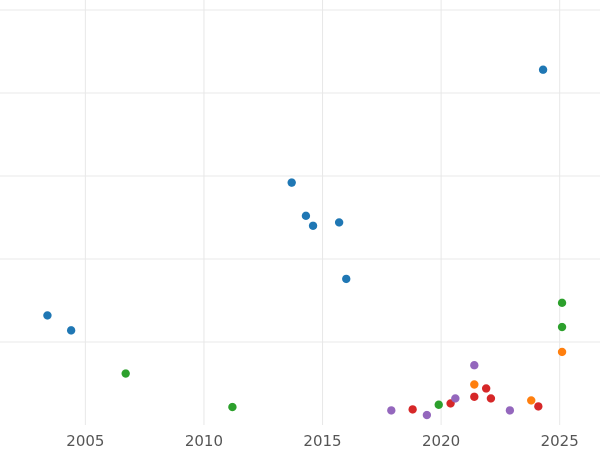 The height and width of the screenshot is (450, 600). I want to click on x-axis-ticks: 2005 2010 2015 2020 2025, so click(322, 441).